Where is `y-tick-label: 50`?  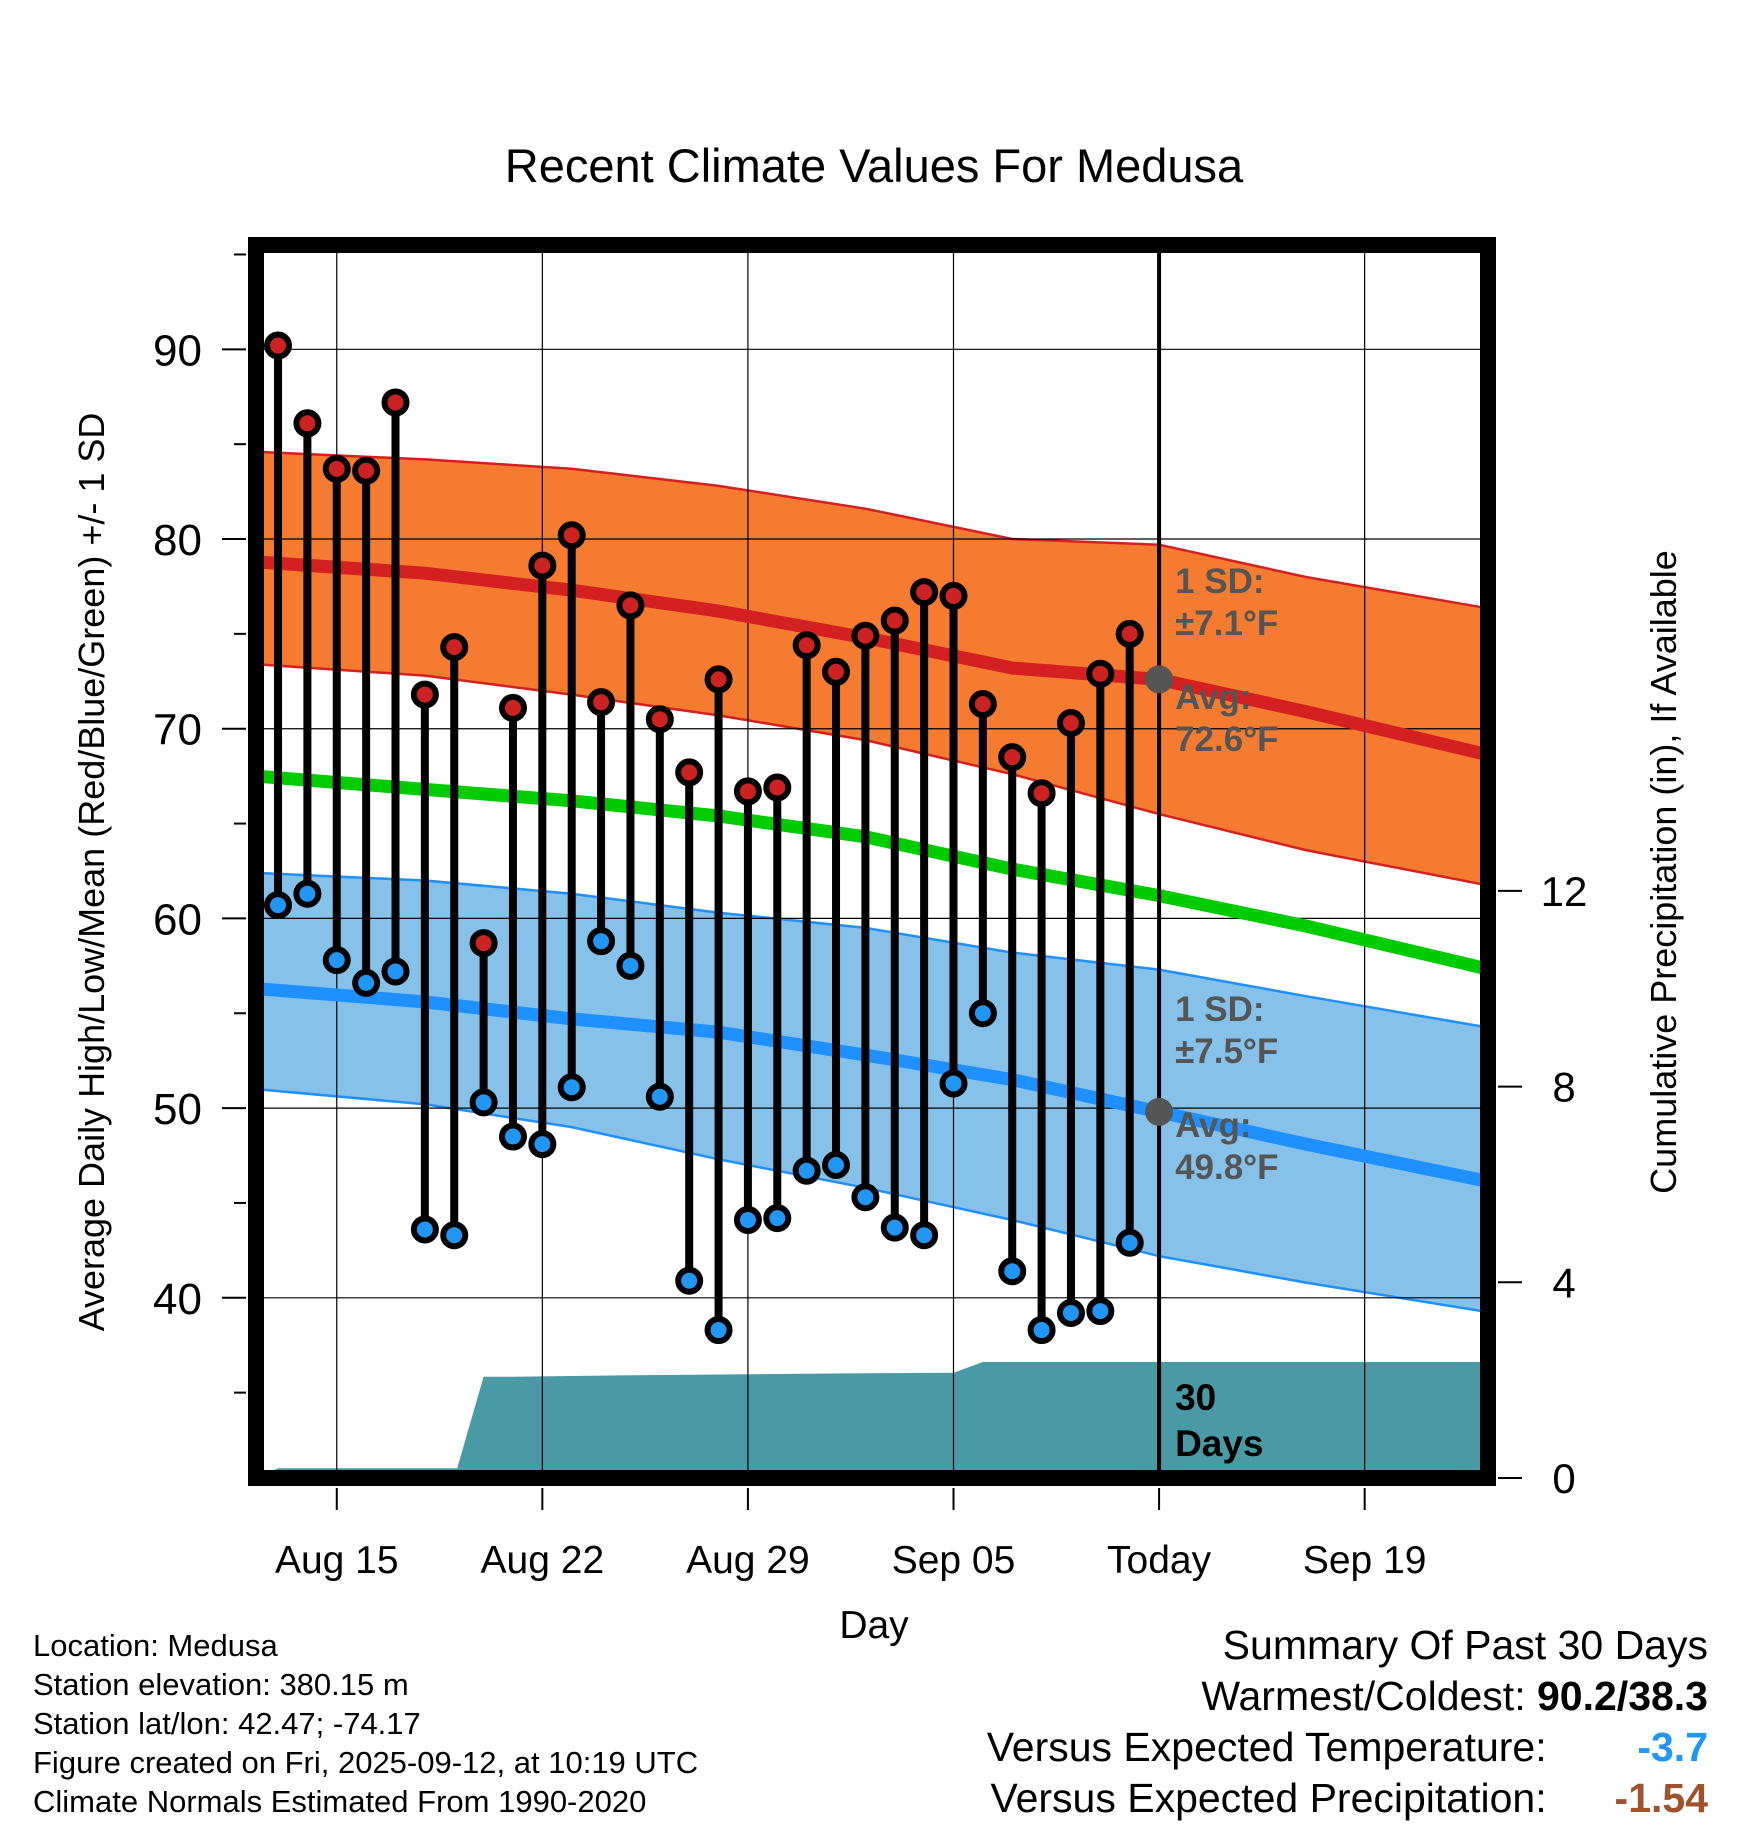 y-tick-label: 50 is located at coordinates (177, 1109).